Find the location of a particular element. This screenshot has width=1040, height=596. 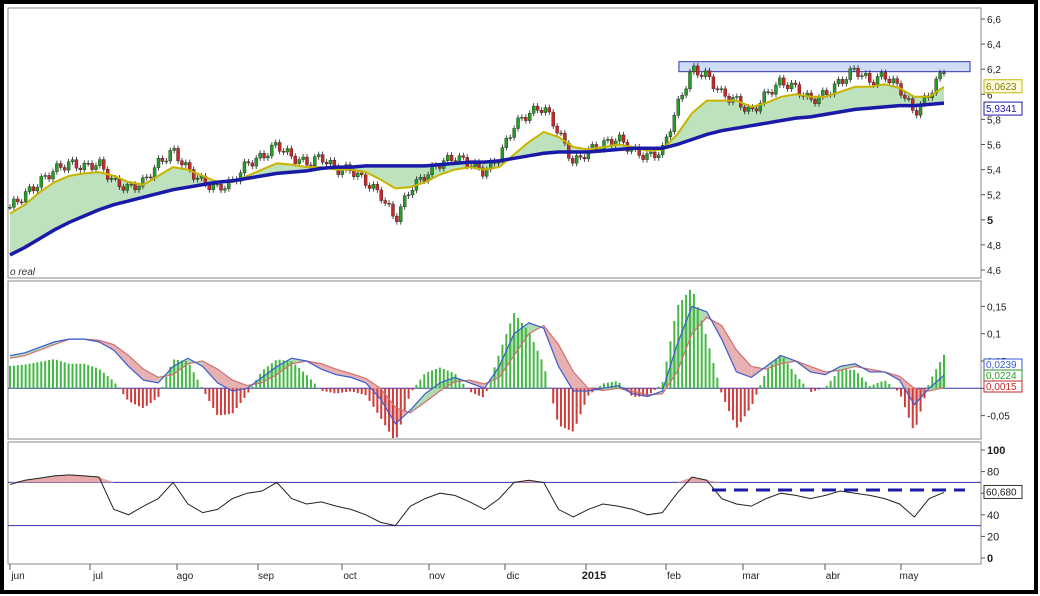

x-tick-label: dic is located at coordinates (513, 576).